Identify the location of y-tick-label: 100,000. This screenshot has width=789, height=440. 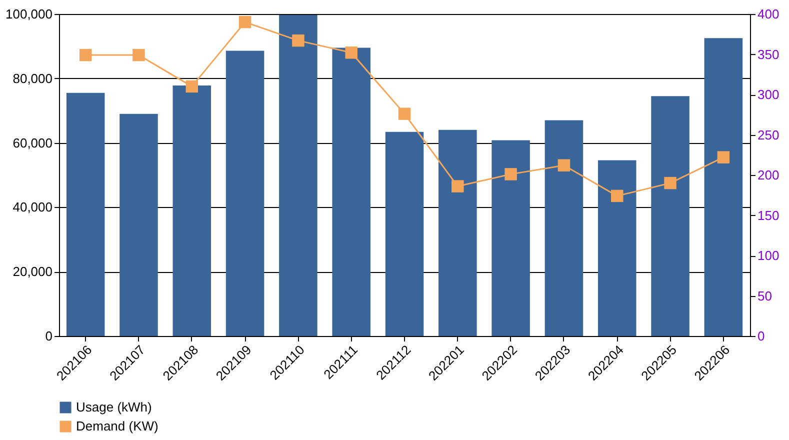
(29, 14).